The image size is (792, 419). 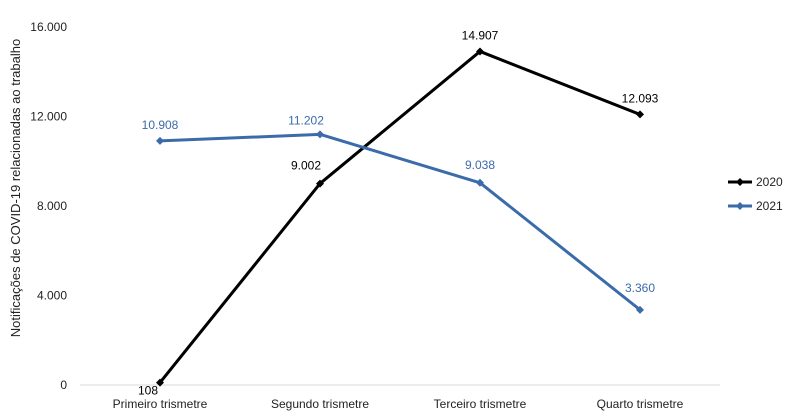 What do you see at coordinates (480, 404) in the screenshot?
I see `x-tick-label: Terceiro trismetre` at bounding box center [480, 404].